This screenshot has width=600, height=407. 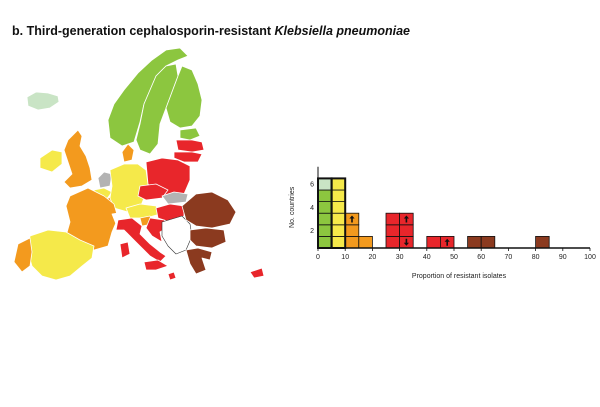 What do you see at coordinates (373, 257) in the screenshot?
I see `x-tick-label: 20` at bounding box center [373, 257].